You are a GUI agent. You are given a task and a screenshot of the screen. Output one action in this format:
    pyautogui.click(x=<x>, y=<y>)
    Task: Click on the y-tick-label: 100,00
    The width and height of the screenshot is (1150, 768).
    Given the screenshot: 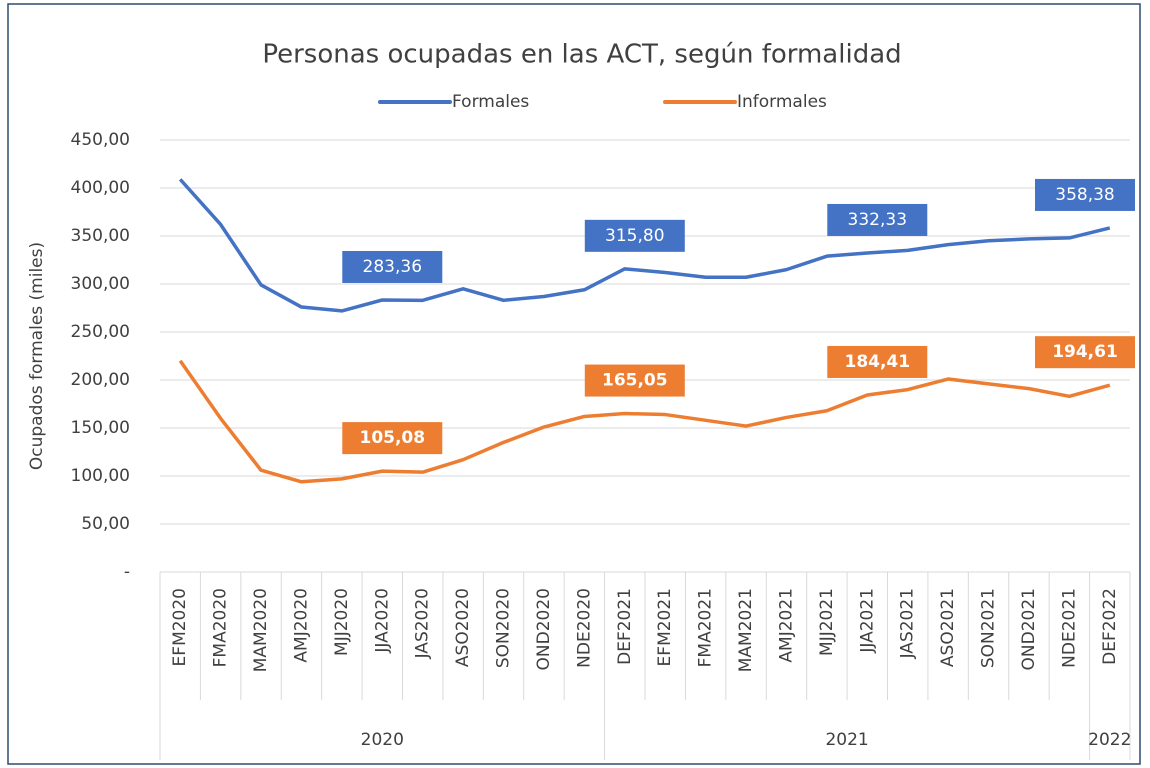 What is the action you would take?
    pyautogui.click(x=100, y=476)
    